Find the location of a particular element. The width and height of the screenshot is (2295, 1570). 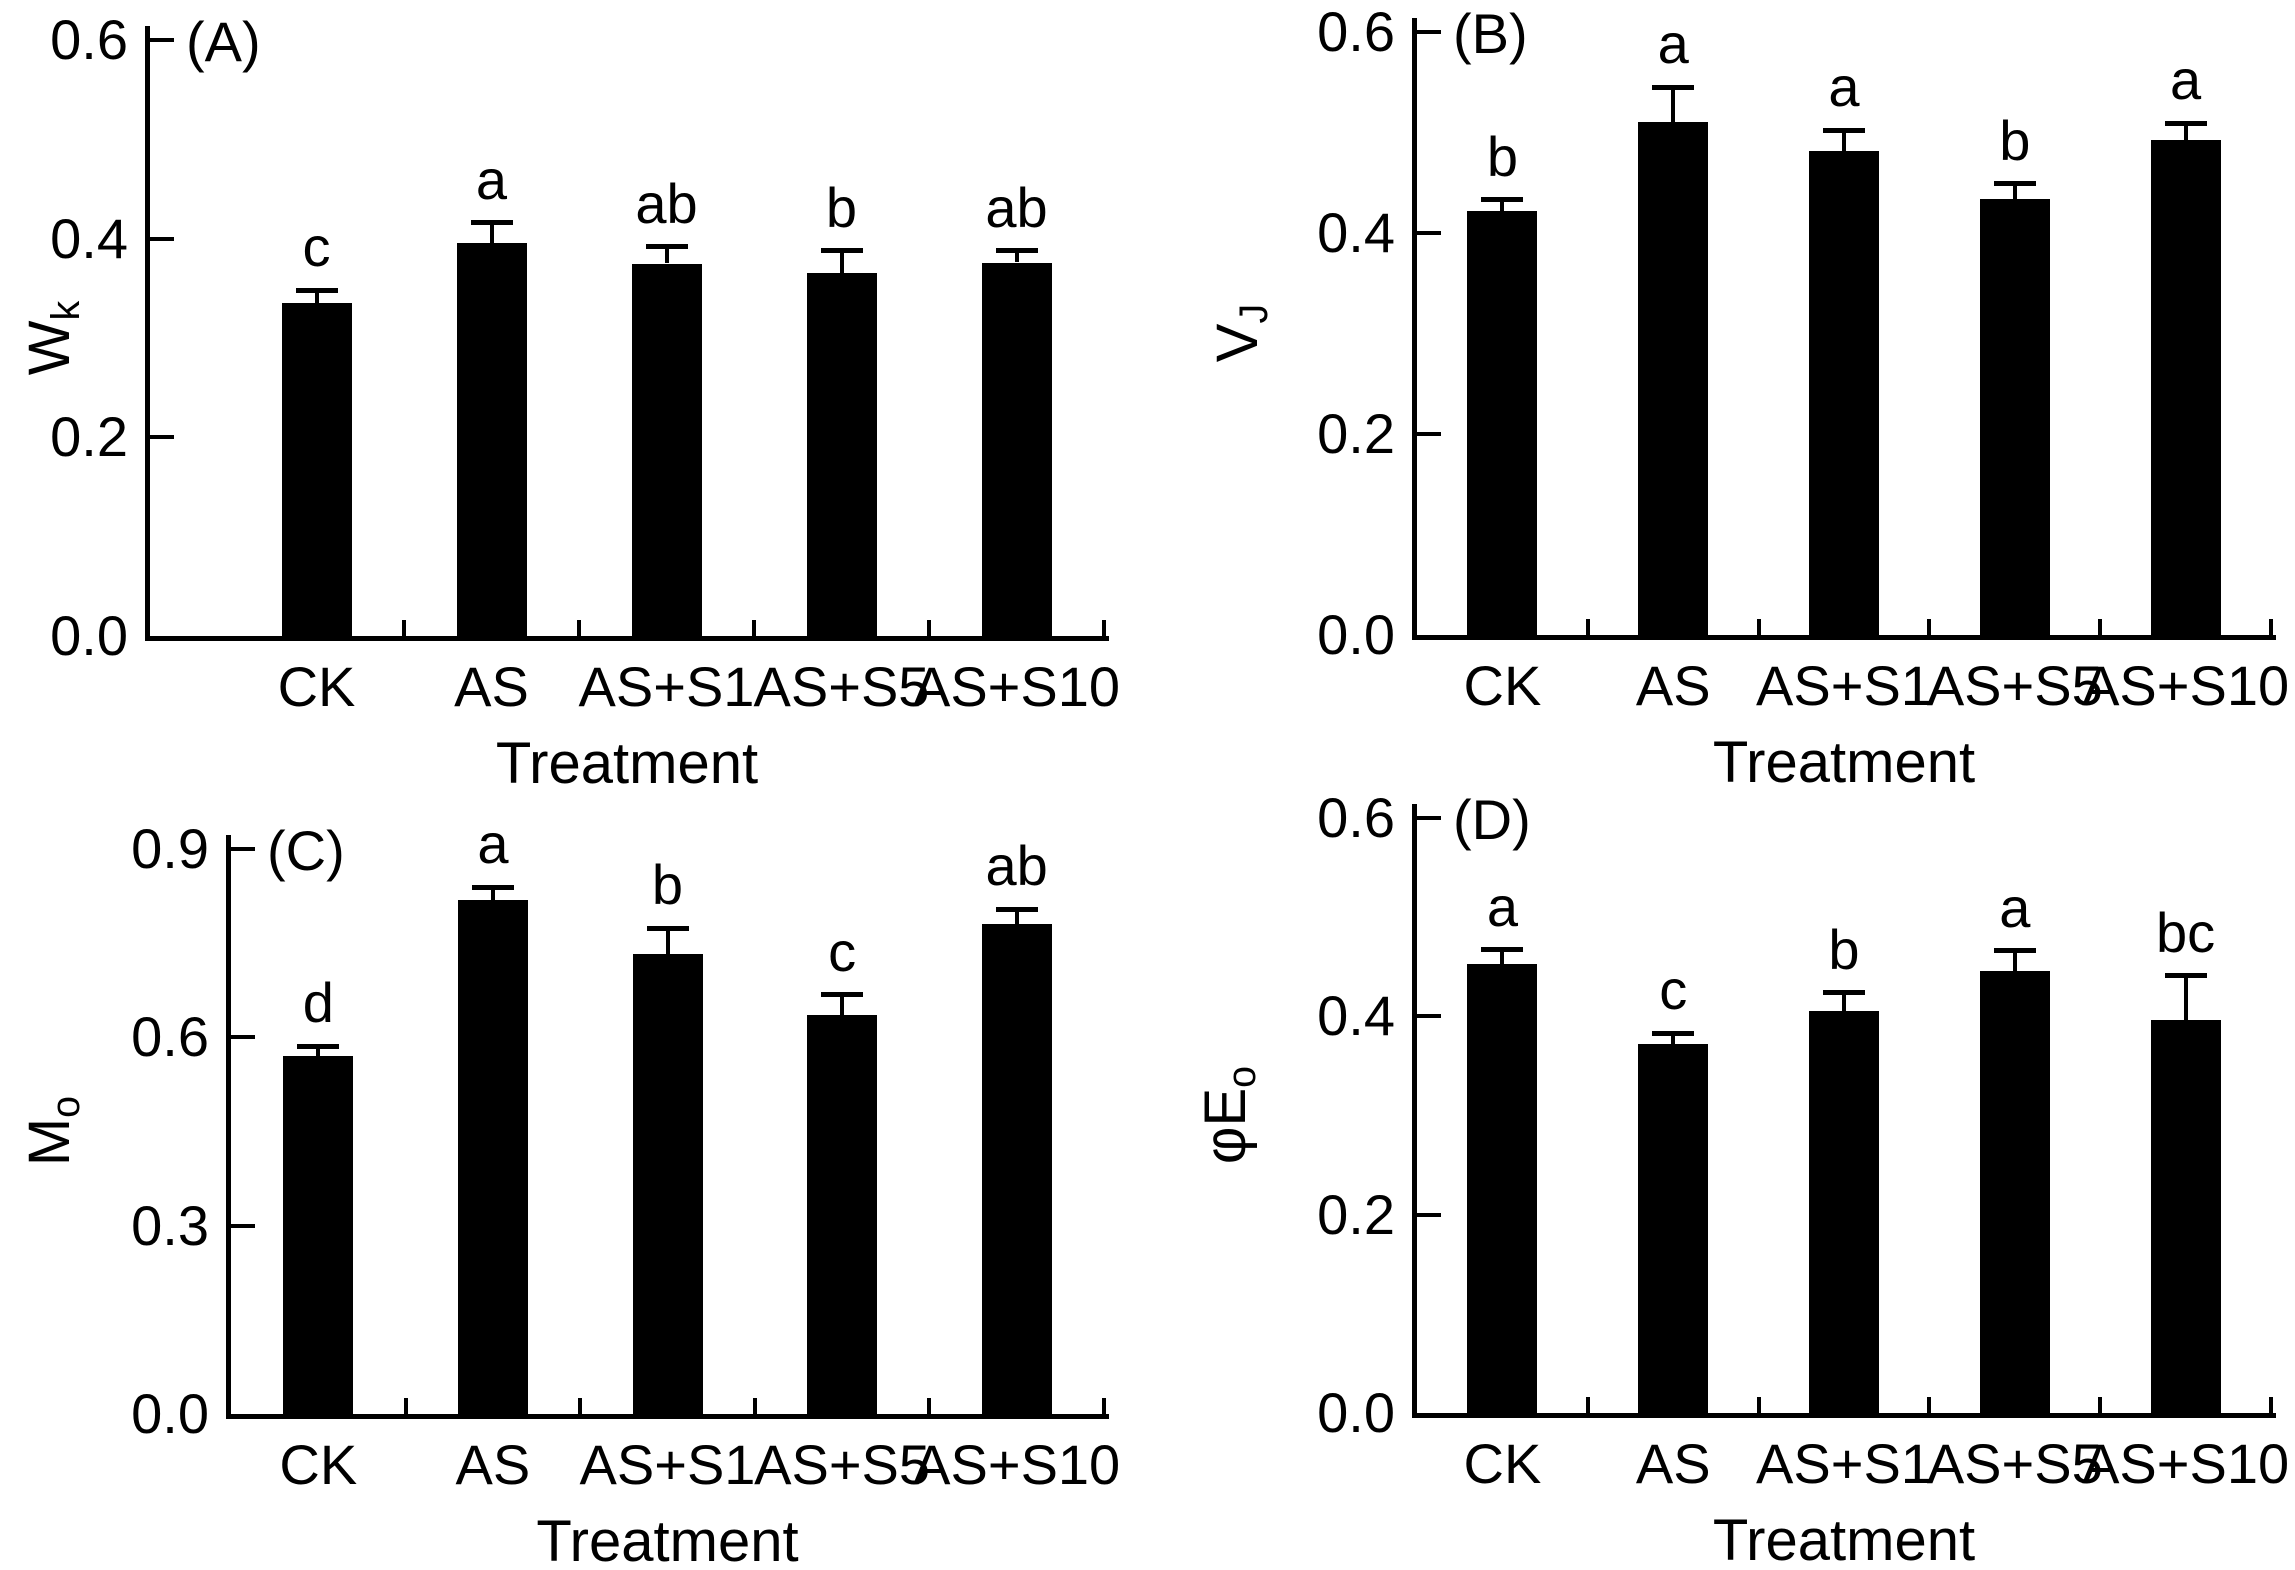

panel-b-y-axis is located at coordinates (1414, 329).